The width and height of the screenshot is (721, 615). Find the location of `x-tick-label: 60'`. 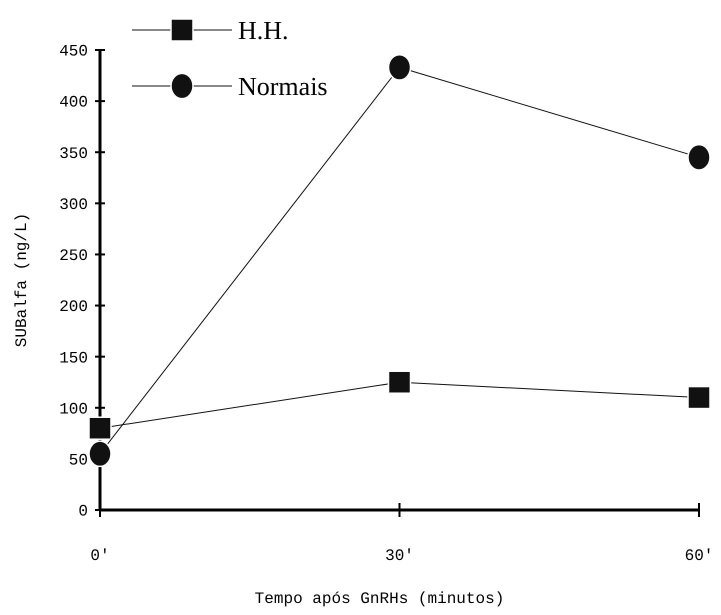

x-tick-label: 60' is located at coordinates (699, 556).